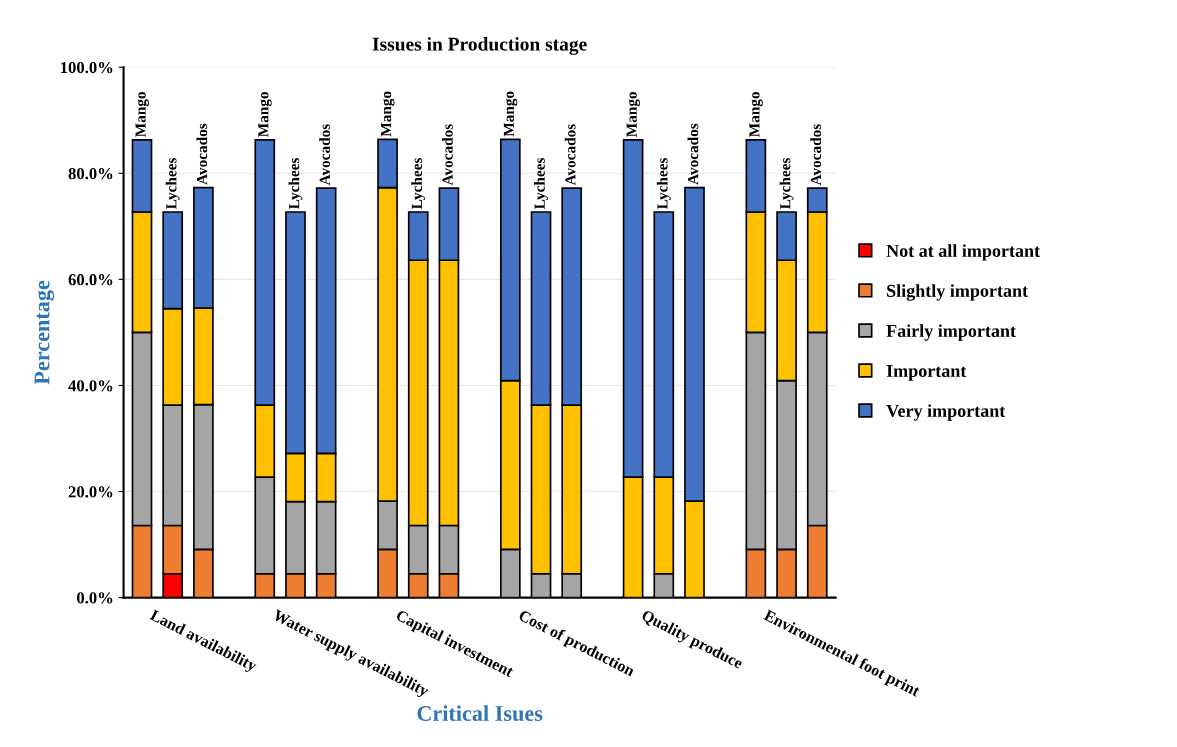 The image size is (1177, 747). Describe the element at coordinates (87, 67) in the screenshot. I see `y-tick-label: 100.0%` at that location.